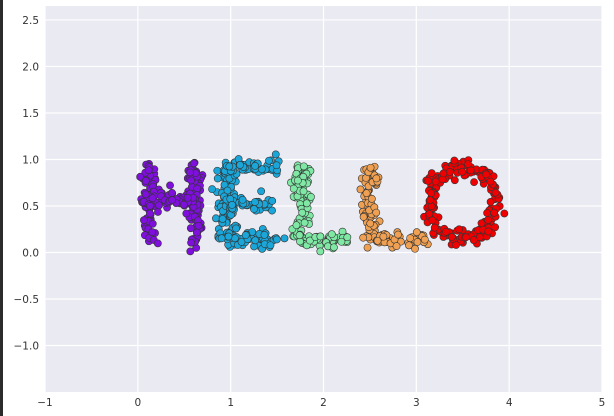 The height and width of the screenshot is (416, 614). What do you see at coordinates (30, 160) in the screenshot?
I see `y-tick-label: 1.0` at bounding box center [30, 160].